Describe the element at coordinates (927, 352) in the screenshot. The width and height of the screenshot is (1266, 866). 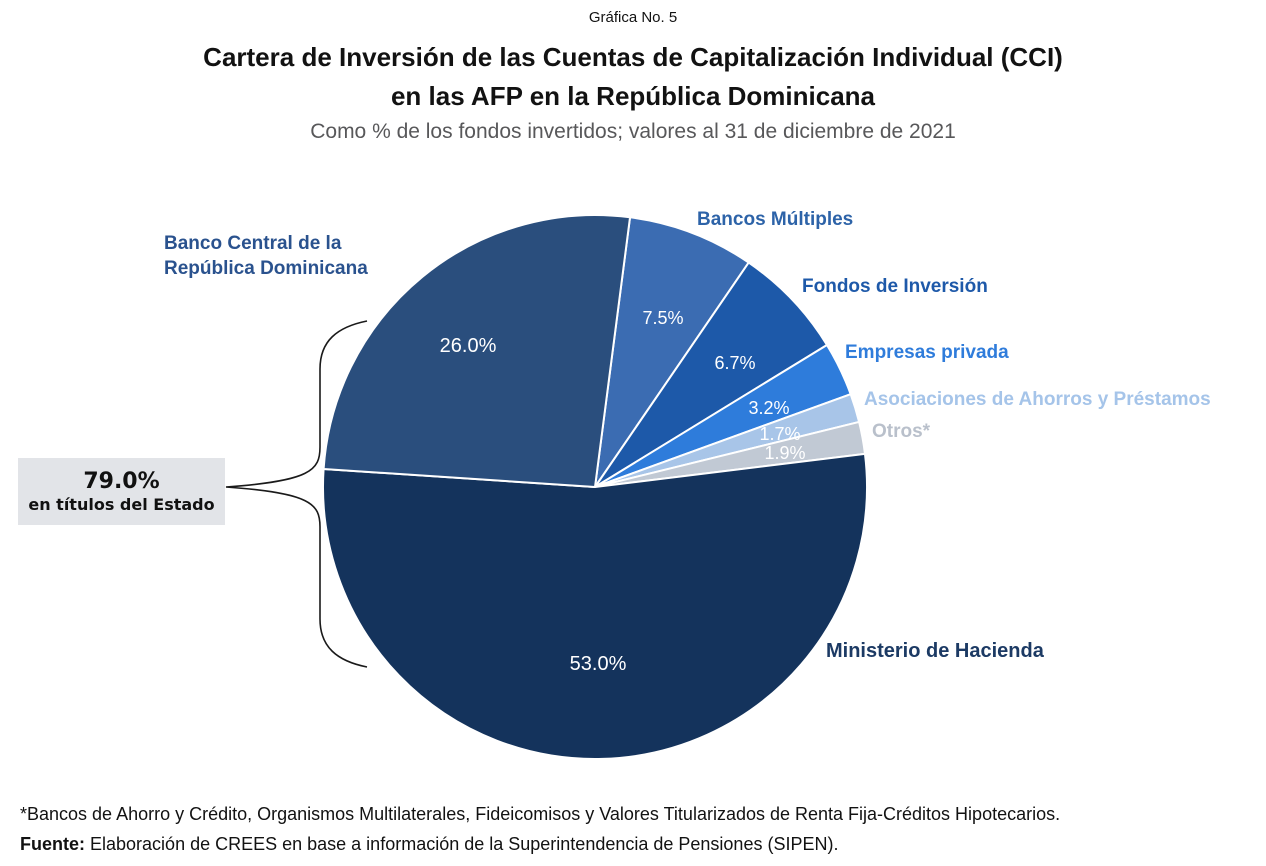
I see `slice-label-empresas-privada: Empresas privada` at that location.